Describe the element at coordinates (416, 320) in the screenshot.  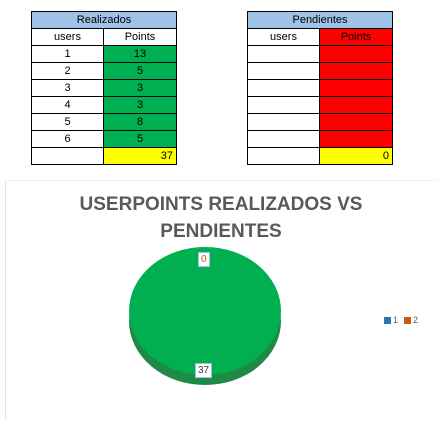
I see `legend-label: 2` at that location.